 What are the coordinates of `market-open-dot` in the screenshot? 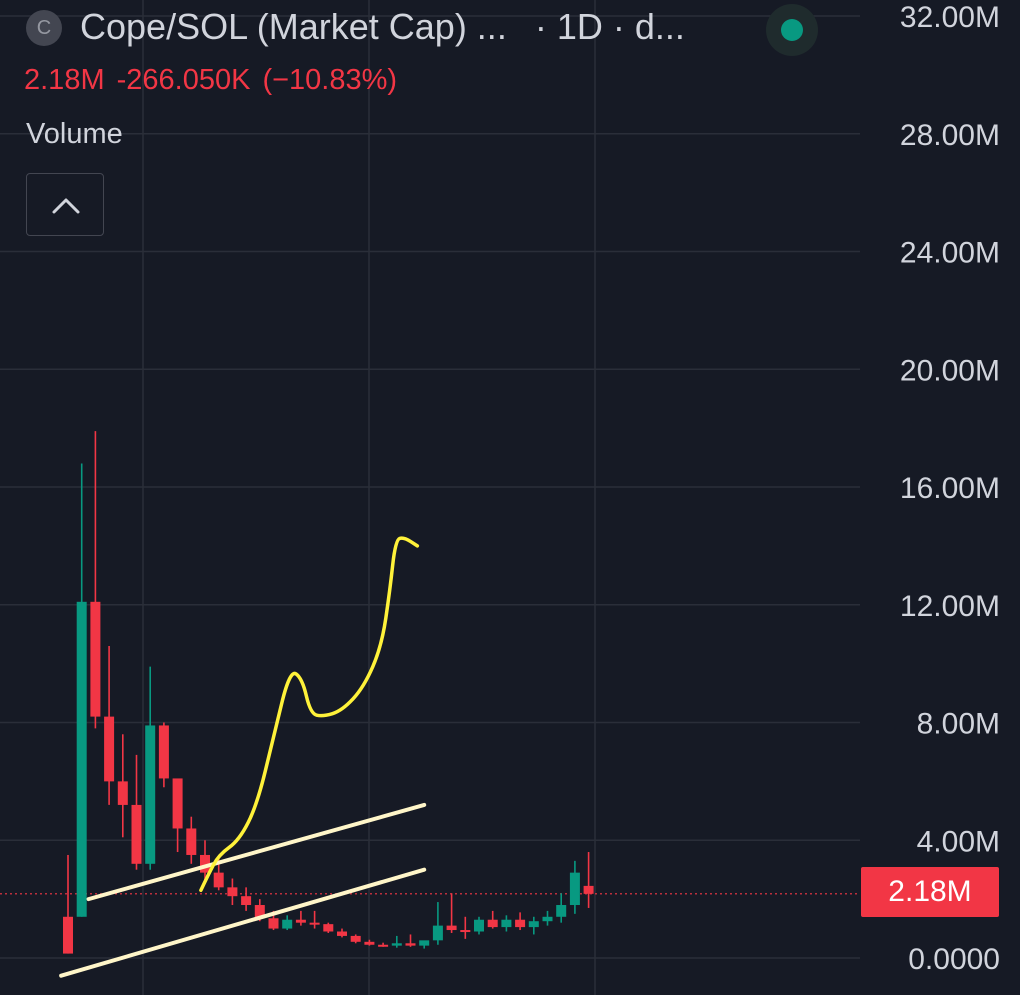 It's located at (792, 30).